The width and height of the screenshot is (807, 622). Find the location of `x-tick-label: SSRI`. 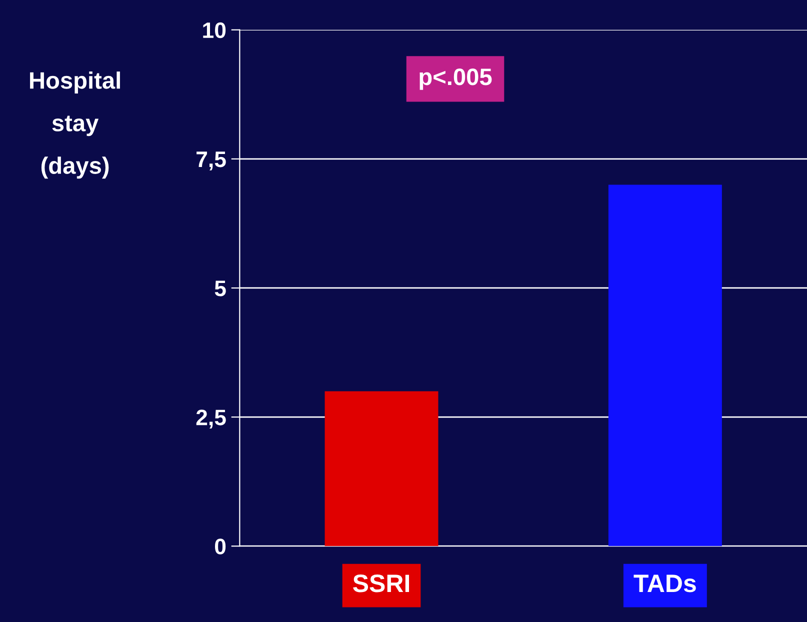

x-tick-label: SSRI is located at coordinates (381, 583).